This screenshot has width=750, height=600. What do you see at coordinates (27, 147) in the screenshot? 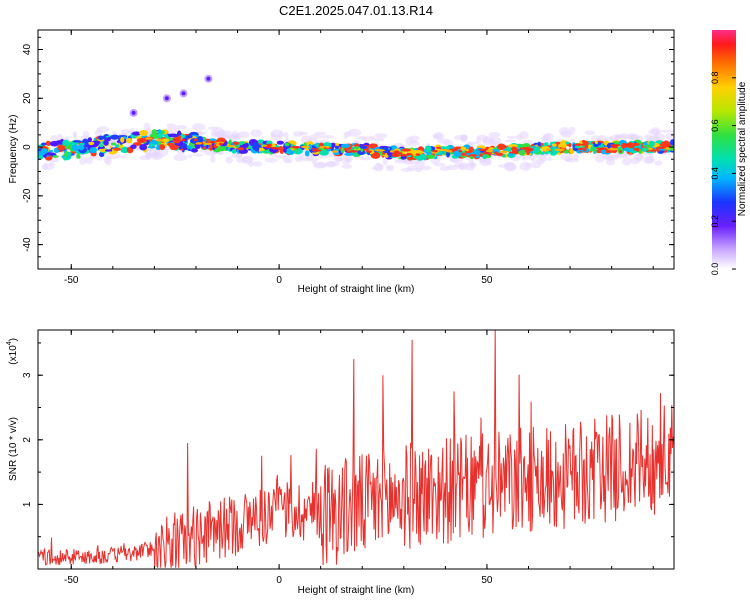
I see `spectrogram-ytick-label: 0` at bounding box center [27, 147].